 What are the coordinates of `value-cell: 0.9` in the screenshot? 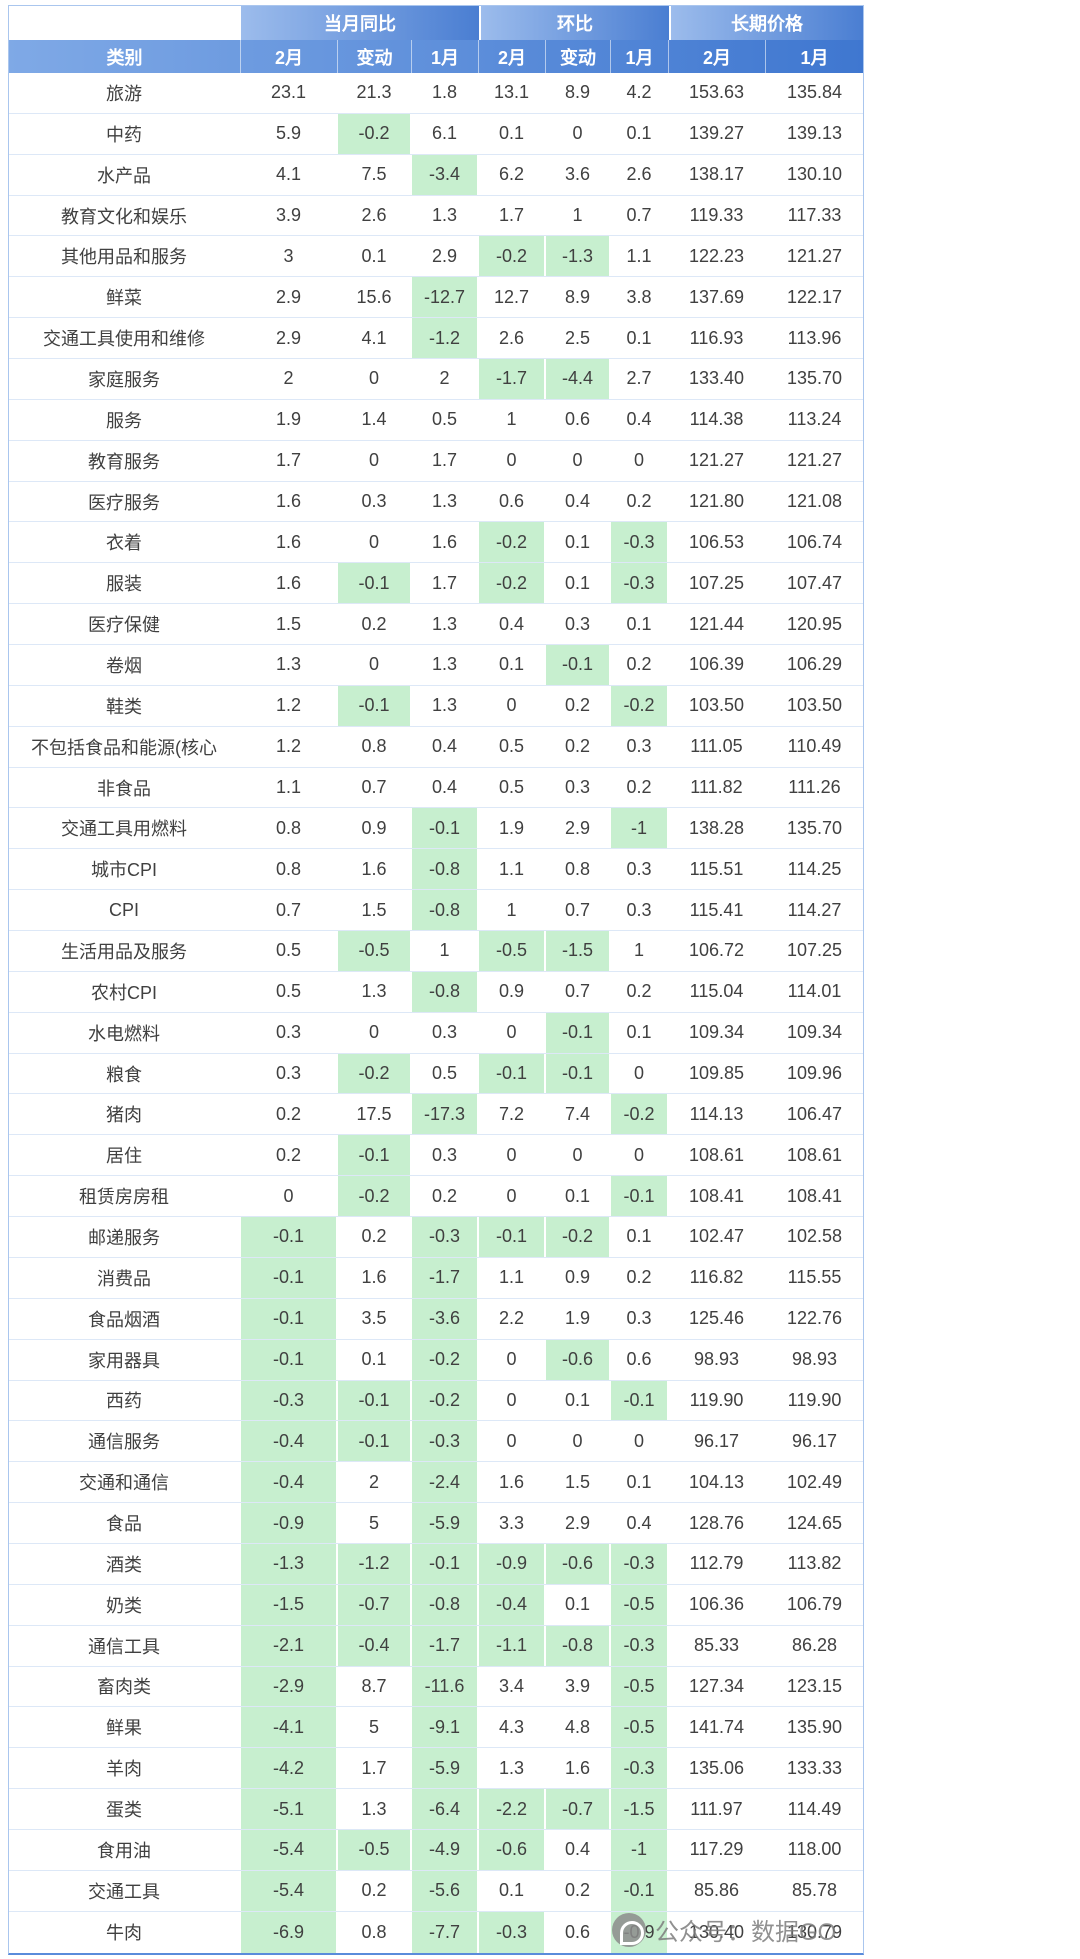 It's located at (578, 1277).